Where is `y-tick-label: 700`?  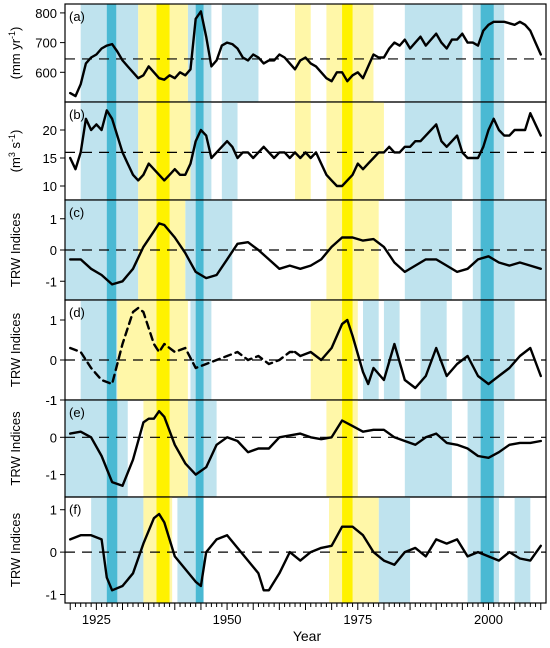
y-tick-label: 700 is located at coordinates (46, 43).